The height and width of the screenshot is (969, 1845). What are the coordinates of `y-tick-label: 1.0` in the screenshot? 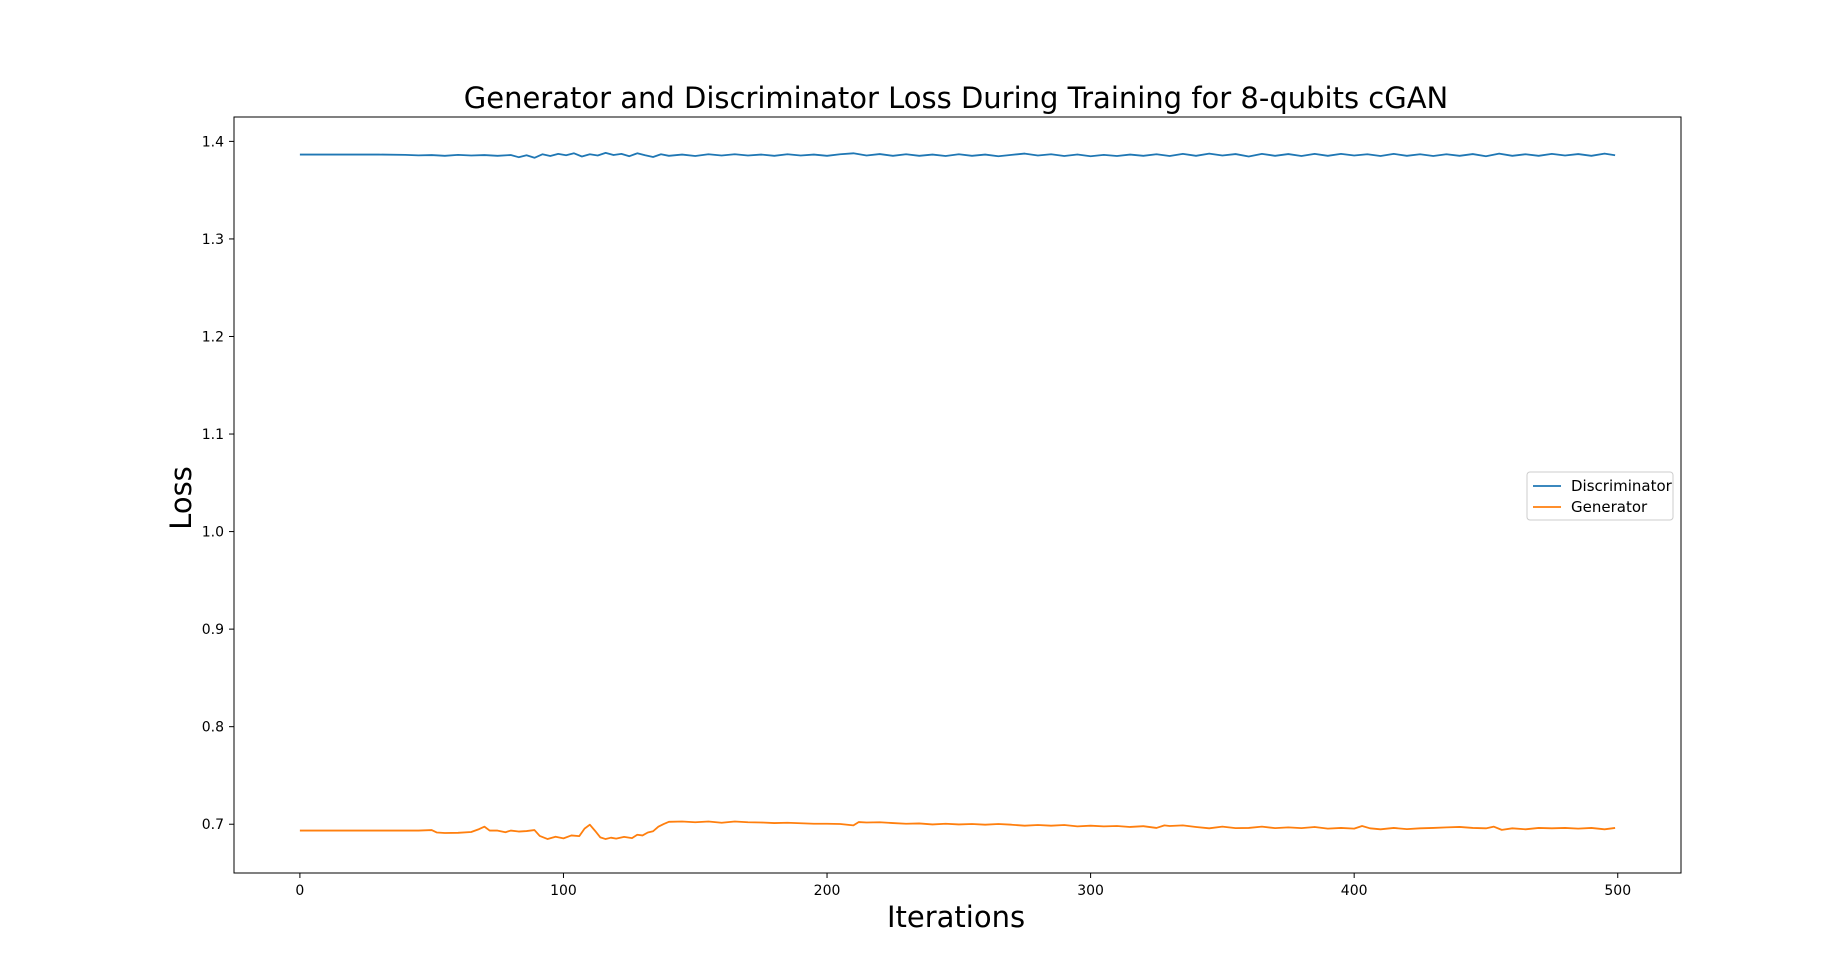 It's located at (213, 533).